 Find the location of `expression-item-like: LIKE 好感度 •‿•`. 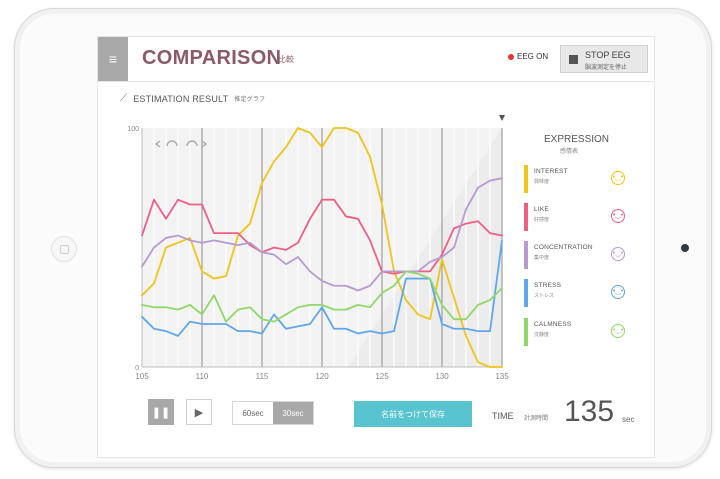

expression-item-like: LIKE 好感度 •‿• is located at coordinates (578, 217).